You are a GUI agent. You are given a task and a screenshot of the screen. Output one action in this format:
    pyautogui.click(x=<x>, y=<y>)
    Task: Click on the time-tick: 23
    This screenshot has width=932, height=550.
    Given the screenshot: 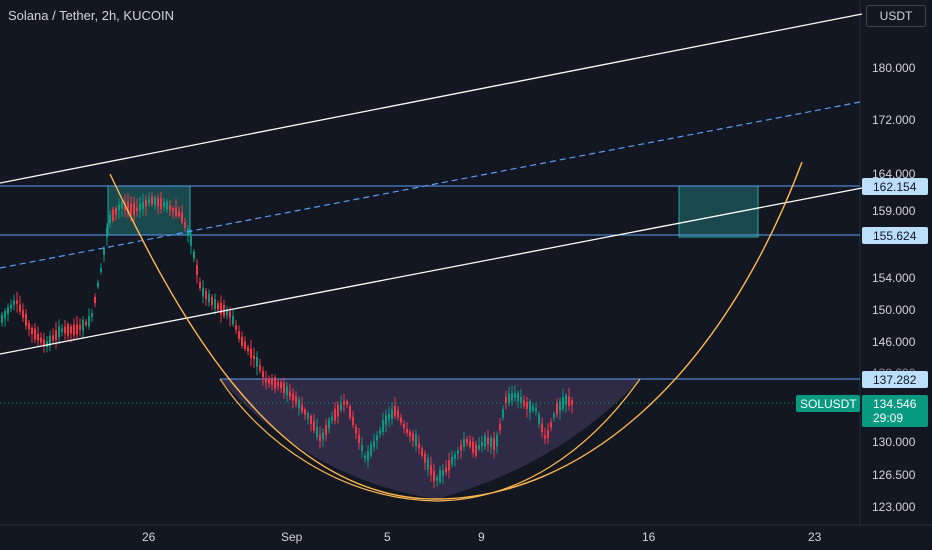 What is the action you would take?
    pyautogui.click(x=815, y=537)
    